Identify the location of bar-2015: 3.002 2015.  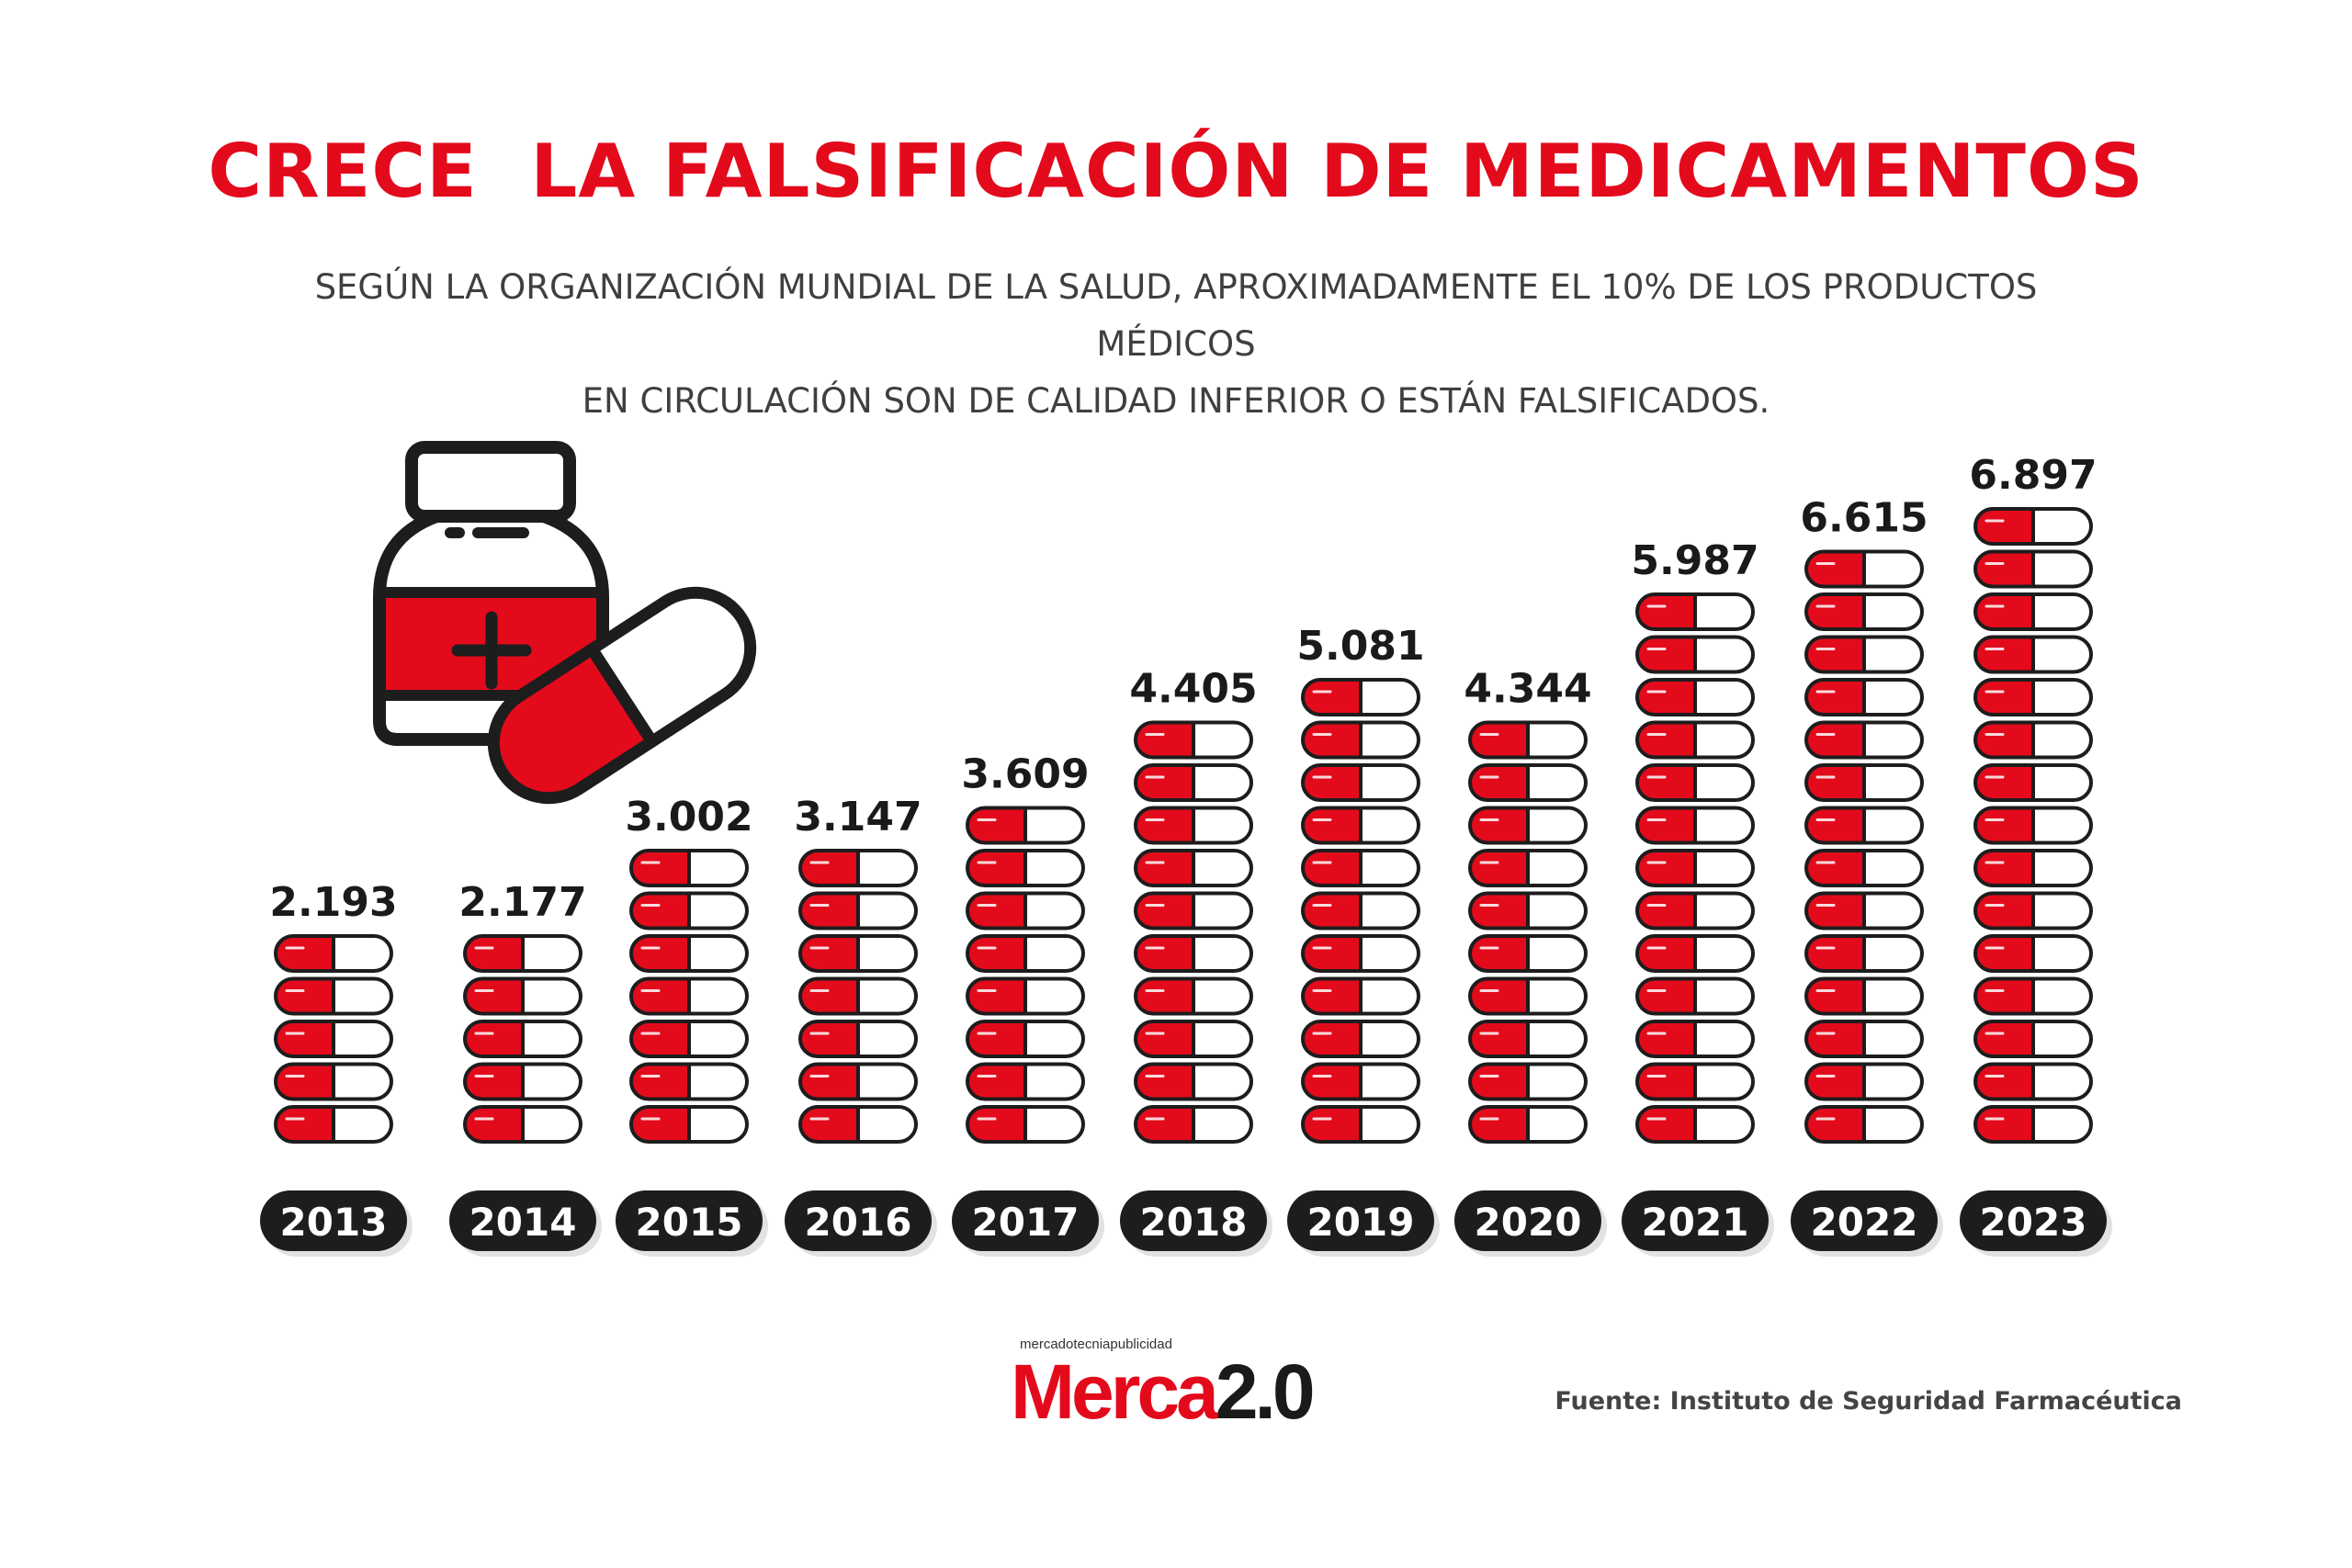
(692, 1025).